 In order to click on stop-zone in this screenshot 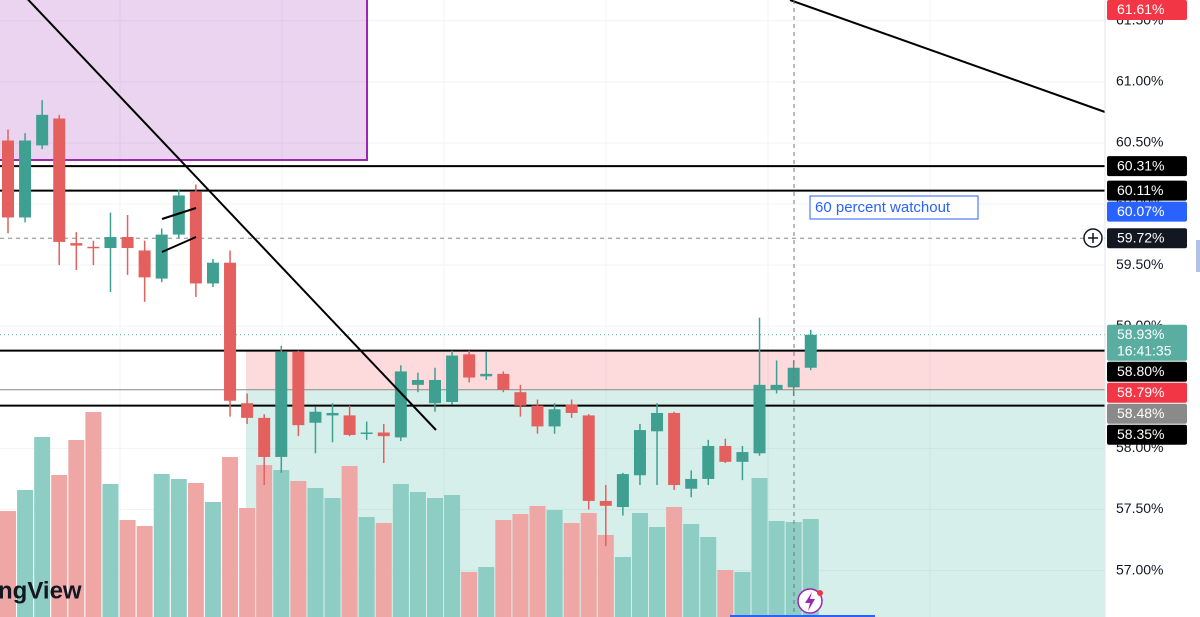, I will do `click(675, 370)`.